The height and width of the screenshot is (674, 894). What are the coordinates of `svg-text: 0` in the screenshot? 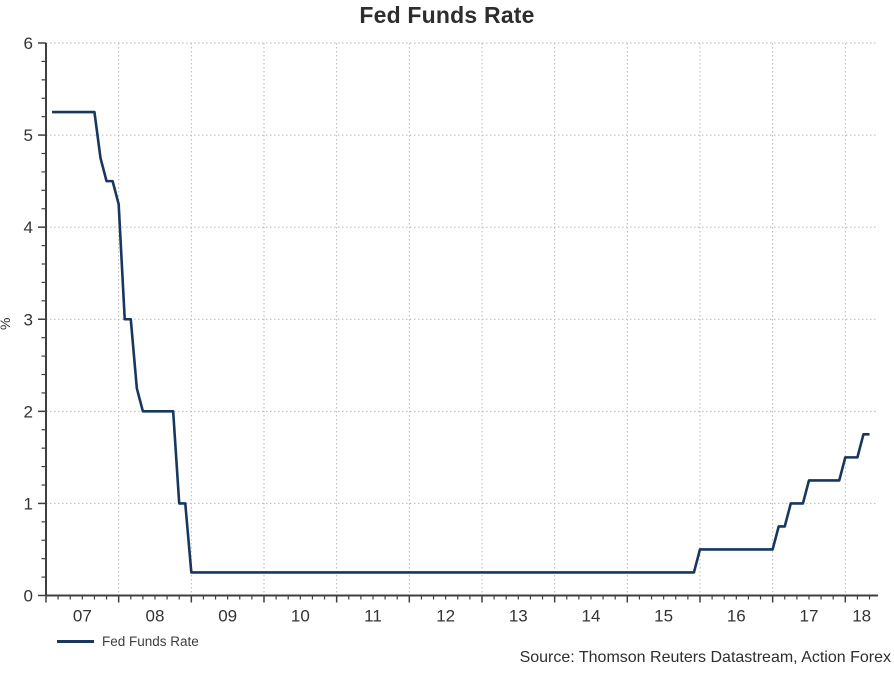 It's located at (28, 596).